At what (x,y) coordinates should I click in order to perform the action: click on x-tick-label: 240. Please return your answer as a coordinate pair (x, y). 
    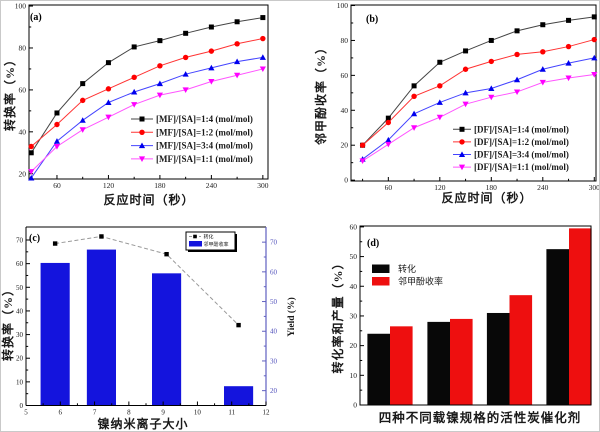
    Looking at the image, I should click on (543, 187).